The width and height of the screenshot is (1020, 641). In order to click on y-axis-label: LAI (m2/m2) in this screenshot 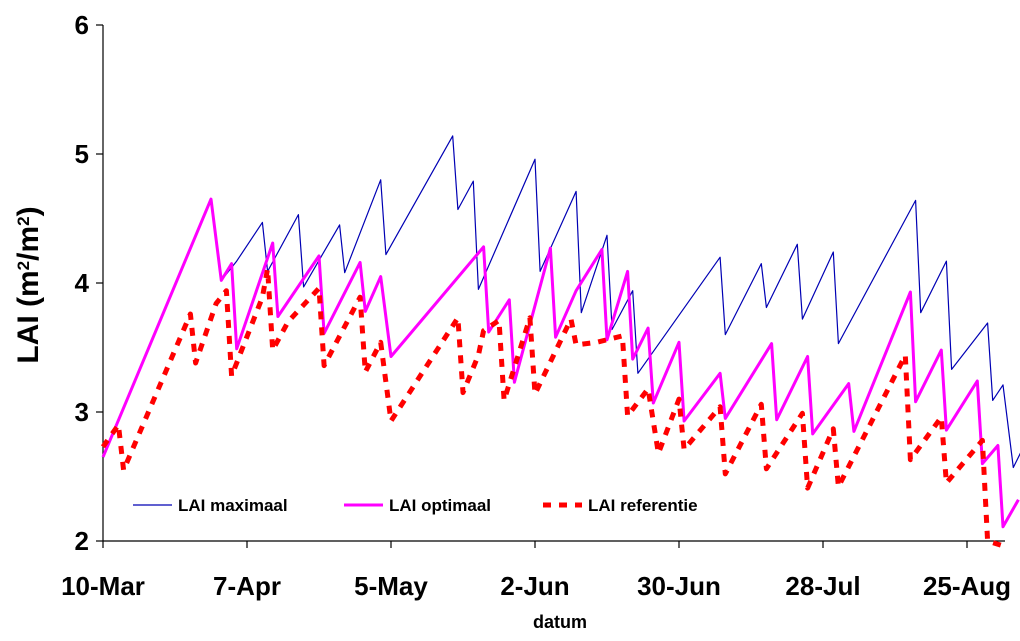, I will do `click(28, 284)`.